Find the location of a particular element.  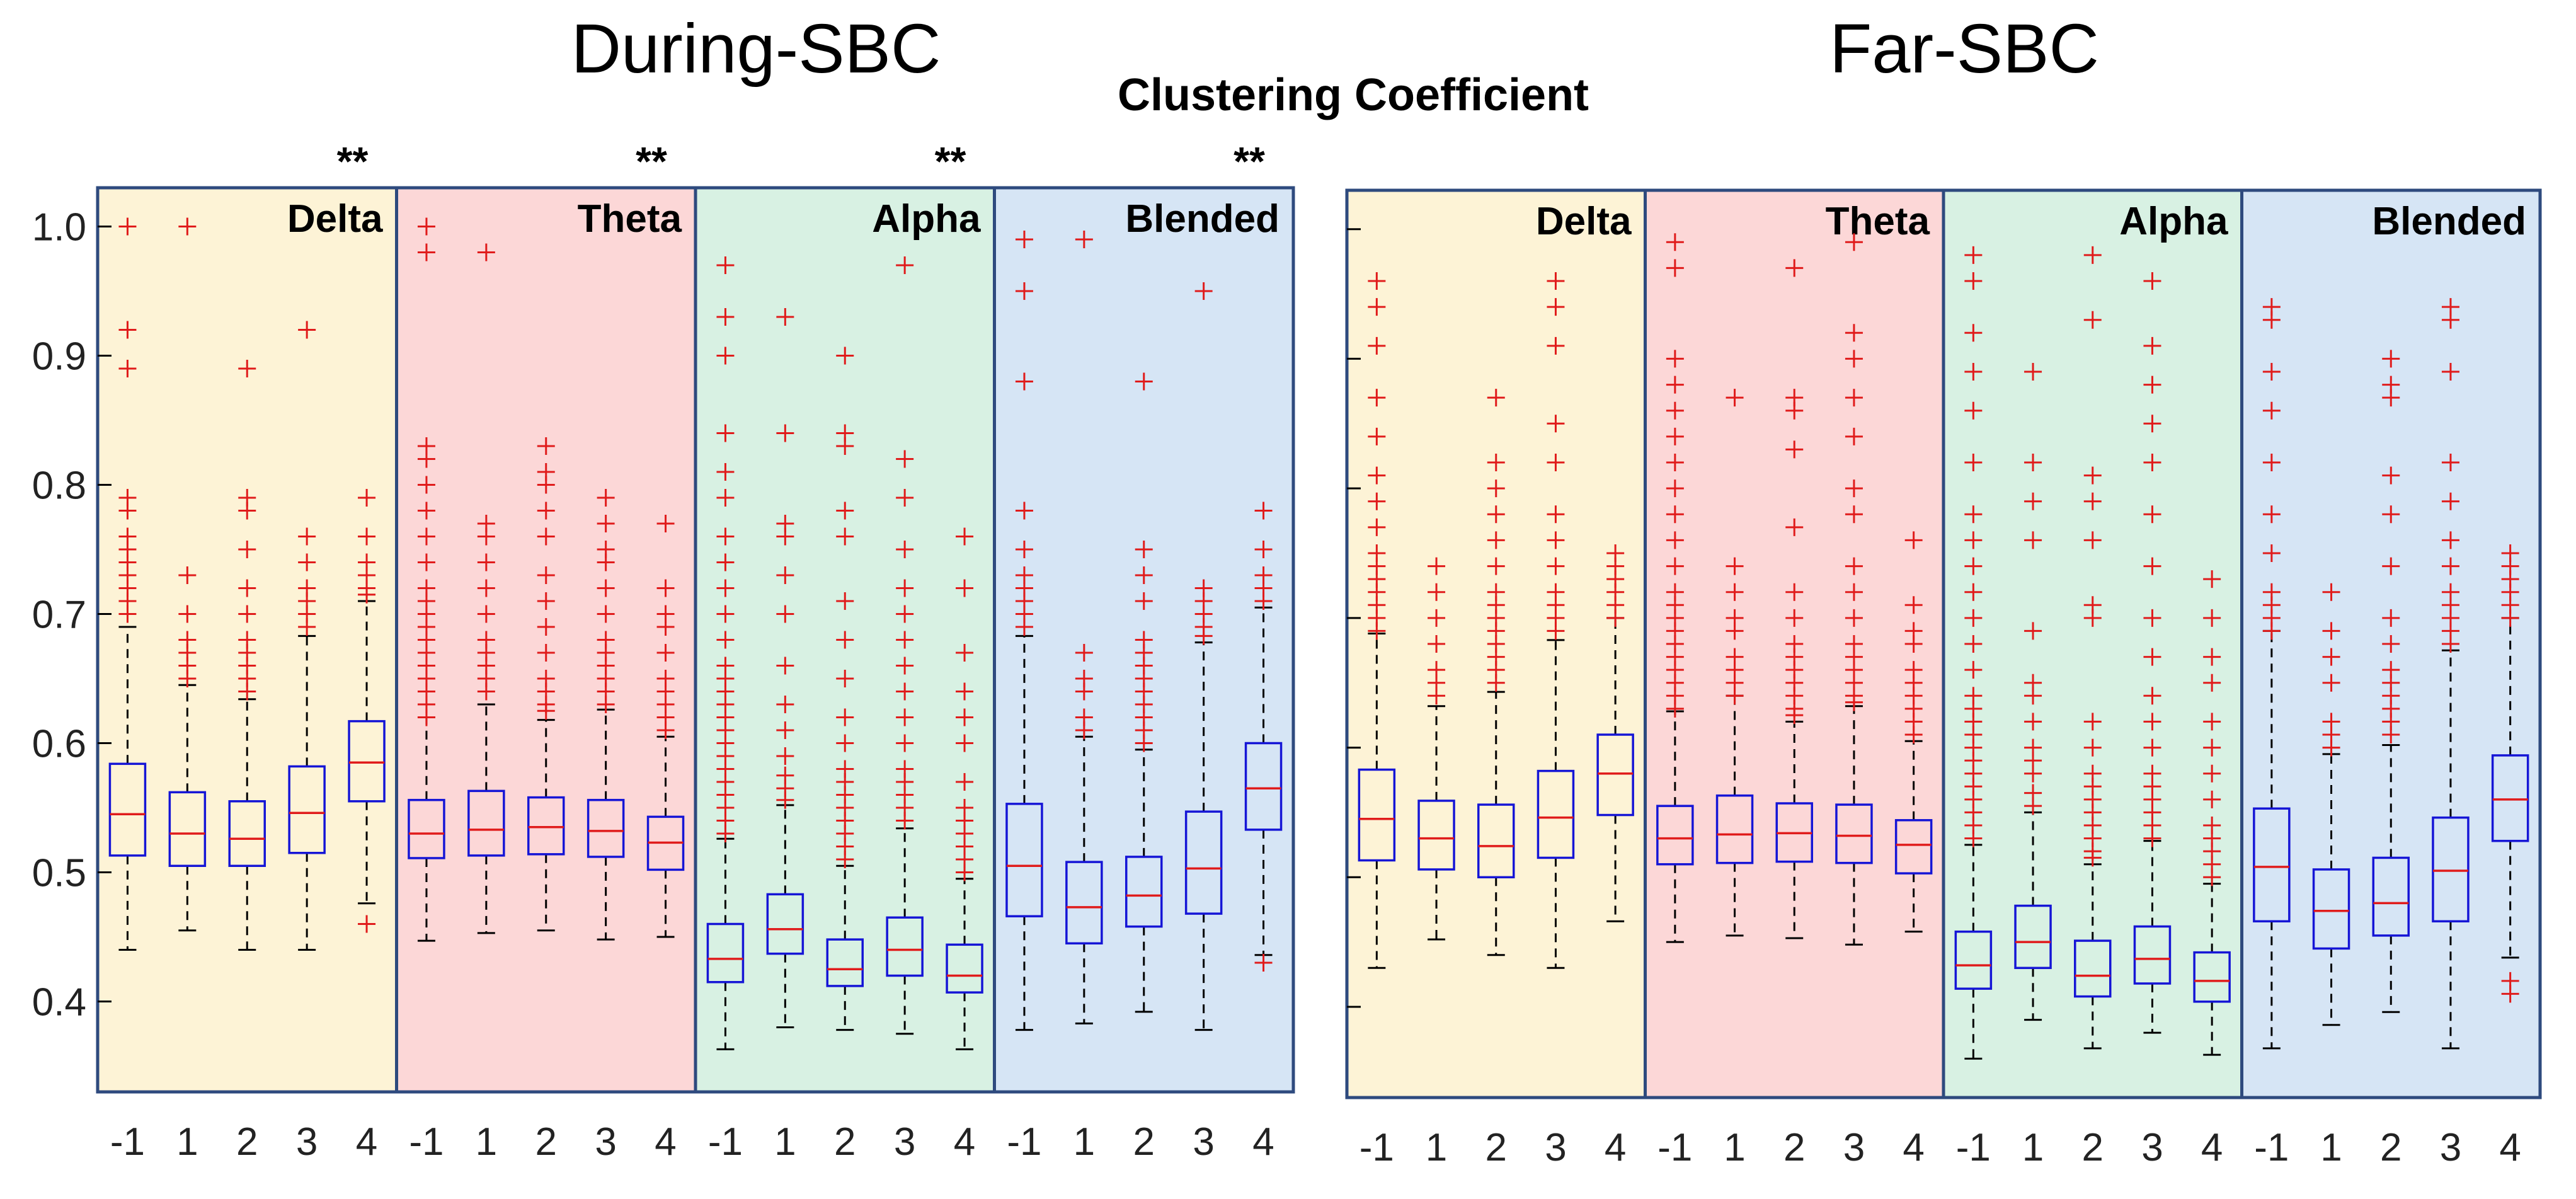

x-tick-label: 1 is located at coordinates (2033, 1147).